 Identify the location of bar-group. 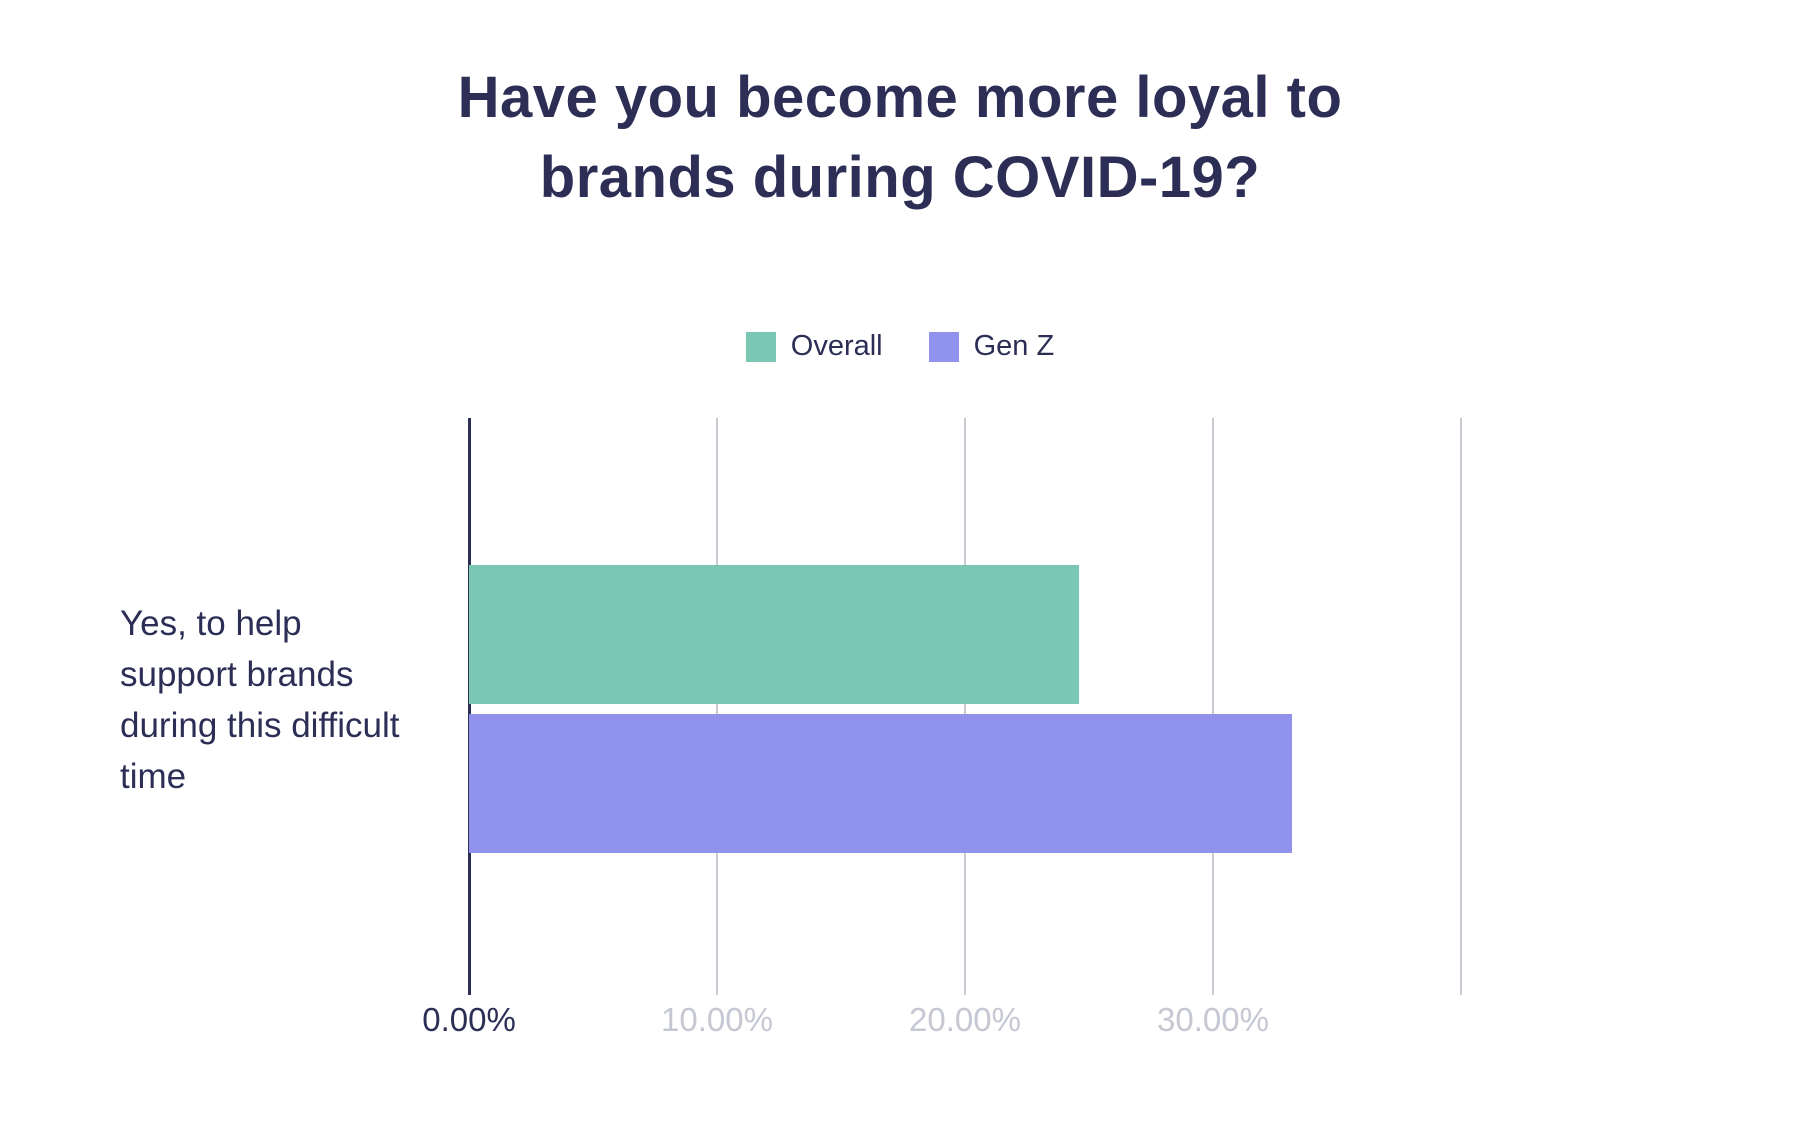
(965, 709).